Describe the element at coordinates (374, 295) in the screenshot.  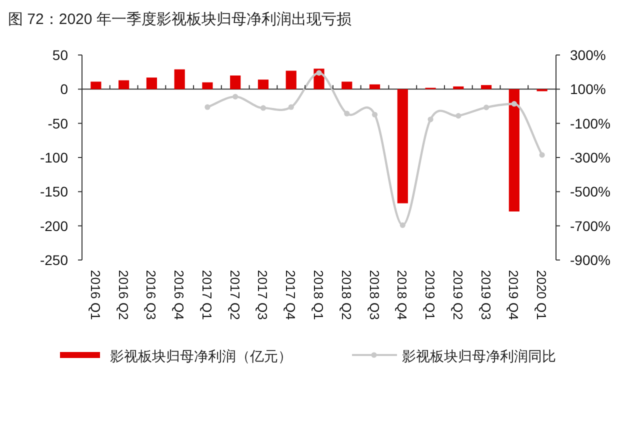
I see `x-tick-label: 2018 Q3` at that location.